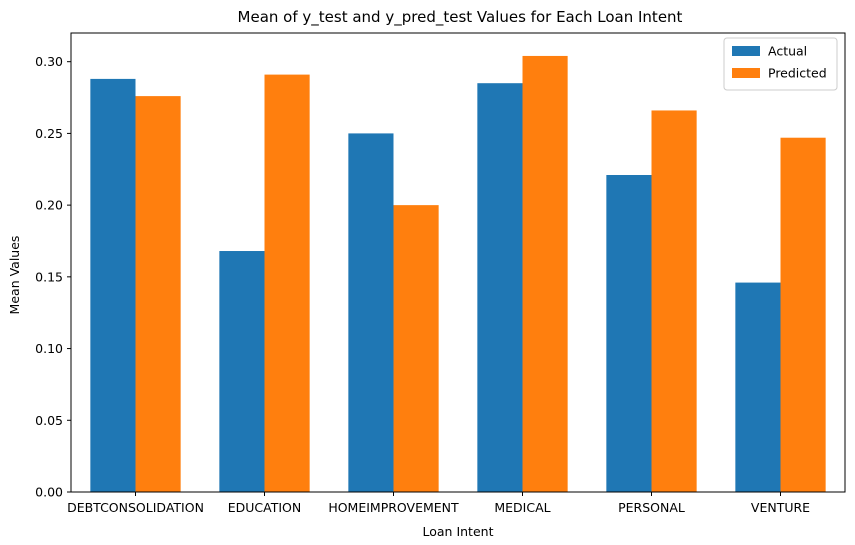 This screenshot has height=545, width=855. What do you see at coordinates (49, 492) in the screenshot?
I see `y-tick-label: 0.00` at bounding box center [49, 492].